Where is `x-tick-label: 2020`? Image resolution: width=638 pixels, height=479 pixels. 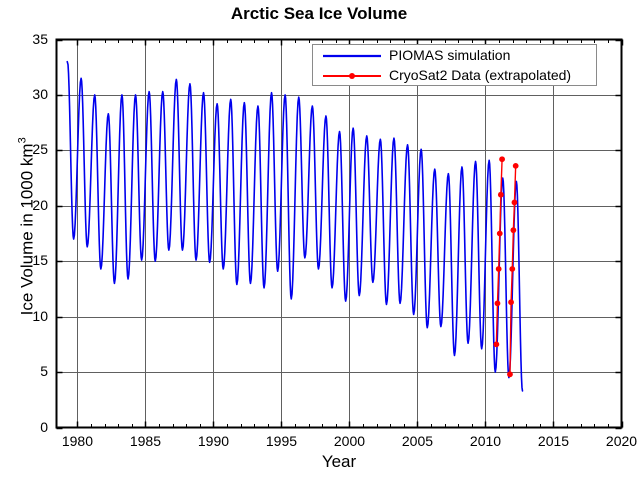 x-tick-label: 2020 is located at coordinates (621, 440).